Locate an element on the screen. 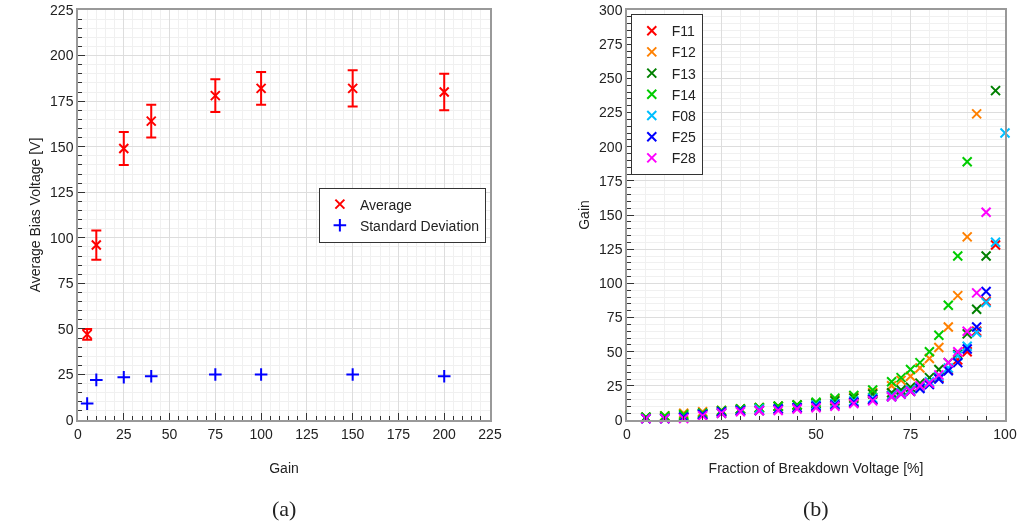  legend-label: Standard Deviation is located at coordinates (419, 225).